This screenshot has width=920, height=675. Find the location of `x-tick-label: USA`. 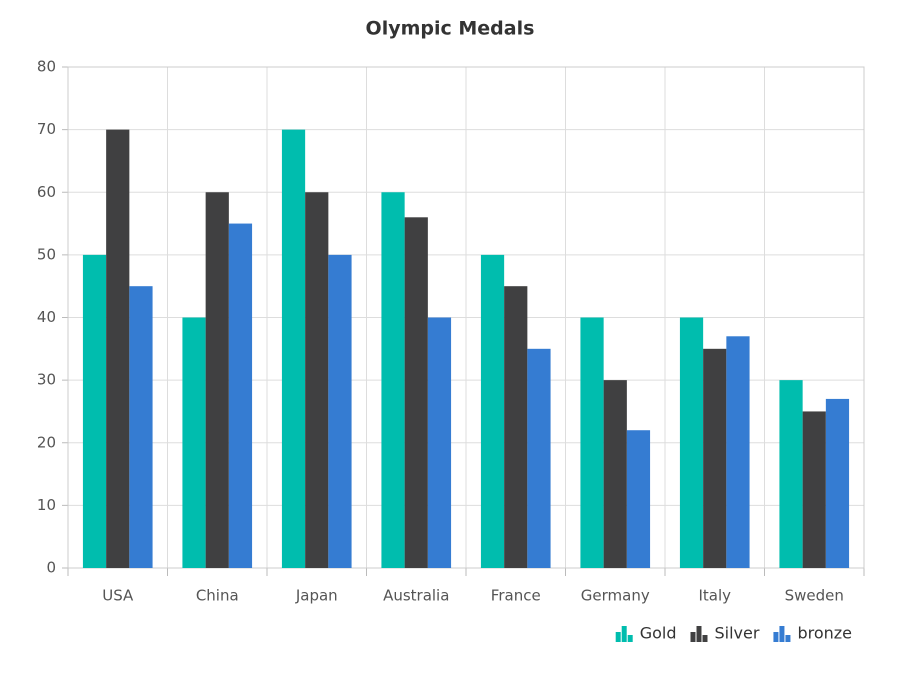

x-tick-label: USA is located at coordinates (118, 596).